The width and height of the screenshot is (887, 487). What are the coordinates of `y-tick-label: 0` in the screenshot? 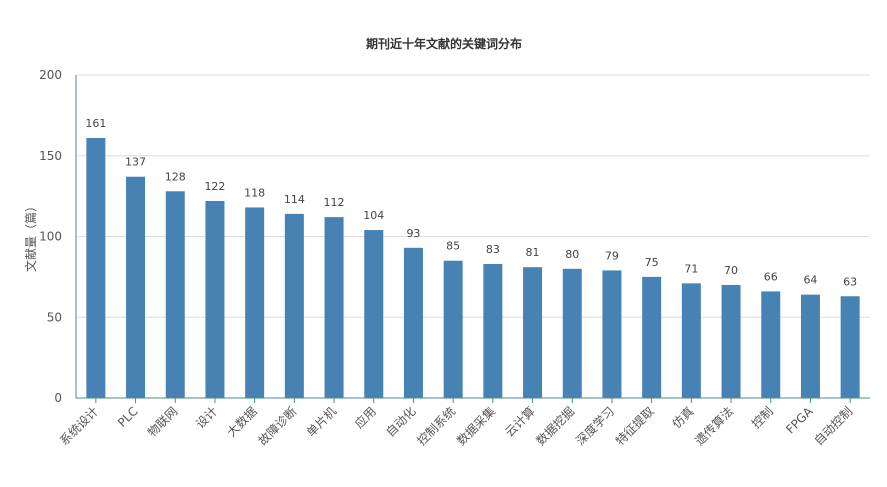 It's located at (58, 398).